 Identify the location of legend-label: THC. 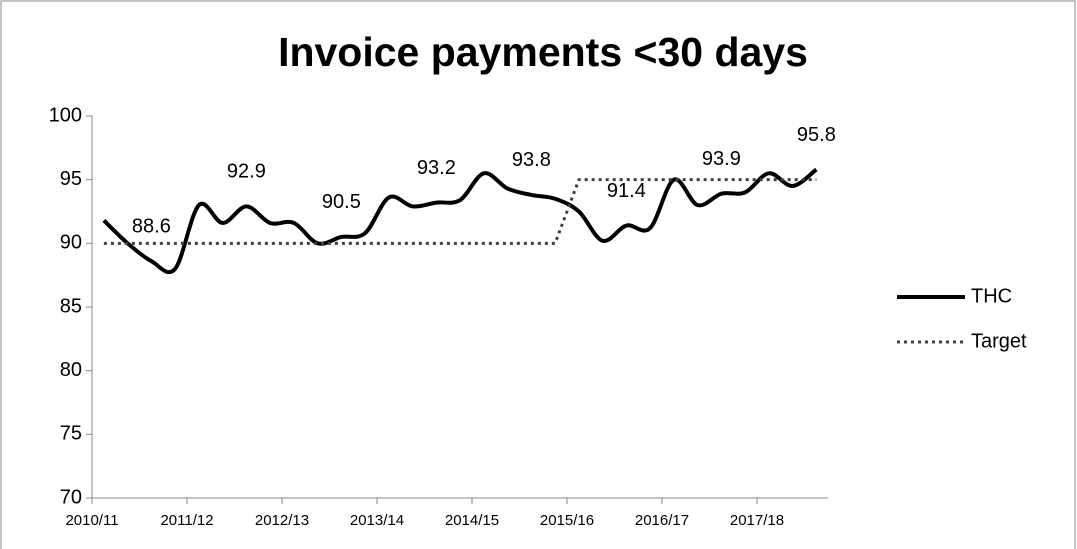
(991, 296).